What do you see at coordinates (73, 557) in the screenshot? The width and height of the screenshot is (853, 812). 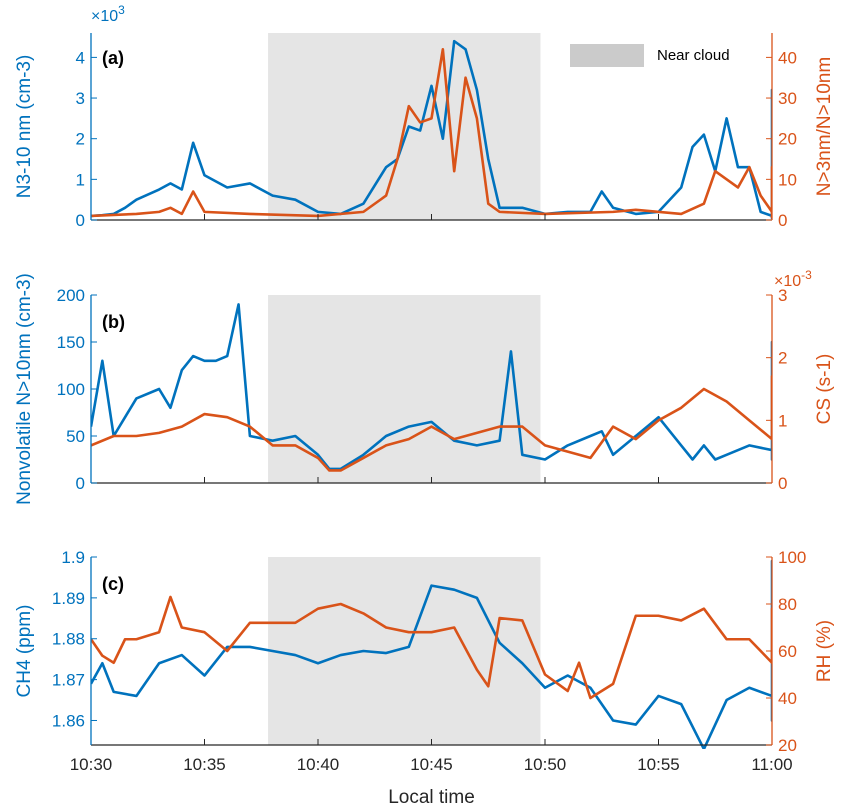 I see `left-y-tick-label: 1.9` at bounding box center [73, 557].